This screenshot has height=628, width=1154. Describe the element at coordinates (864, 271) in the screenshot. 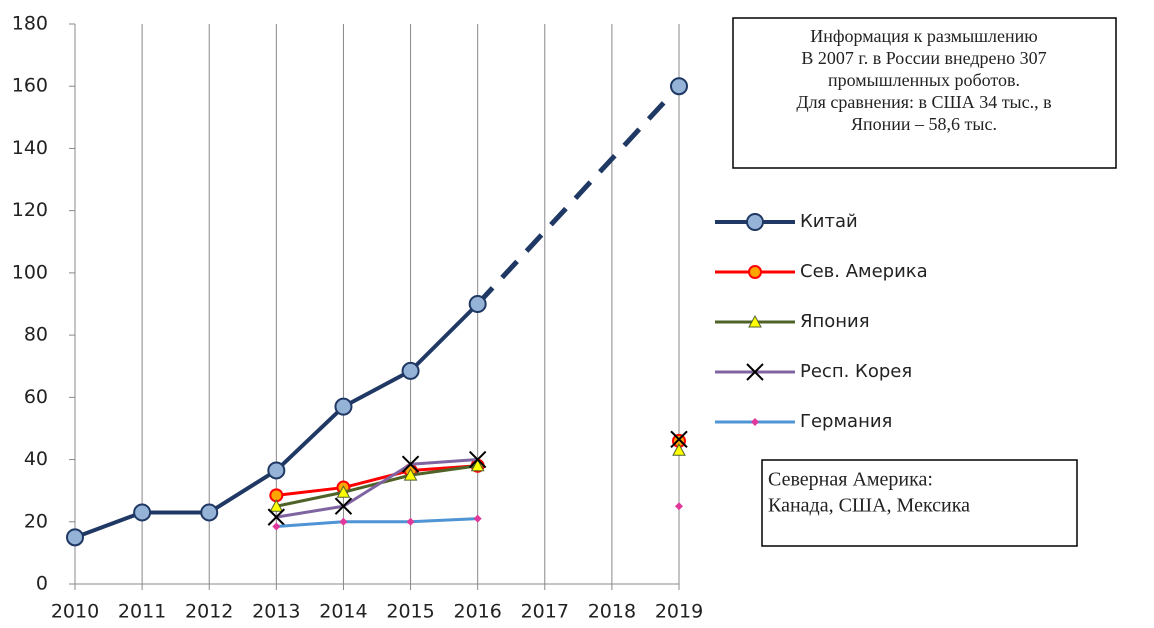

I see `legend-label: Сев. Америка` at that location.